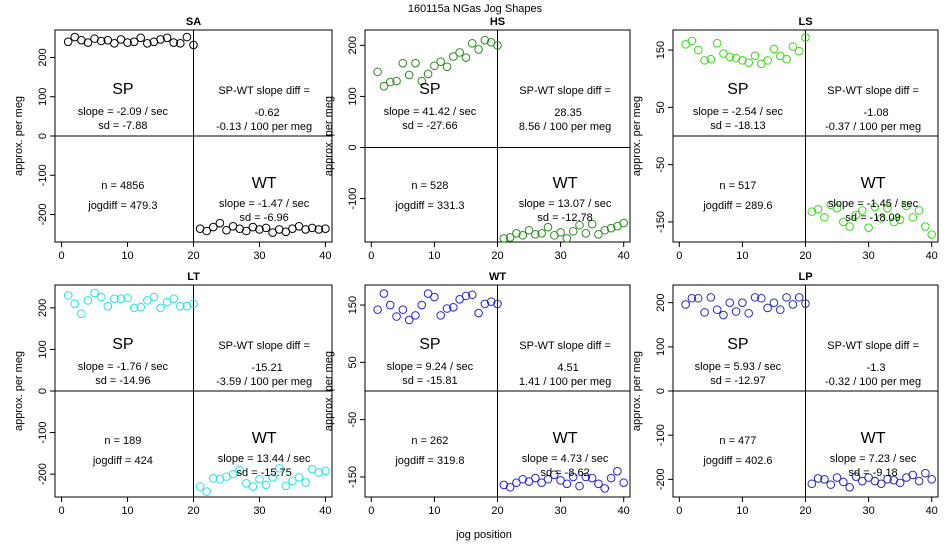 This screenshot has height=550, width=950. I want to click on sp-label: SP, so click(429, 344).